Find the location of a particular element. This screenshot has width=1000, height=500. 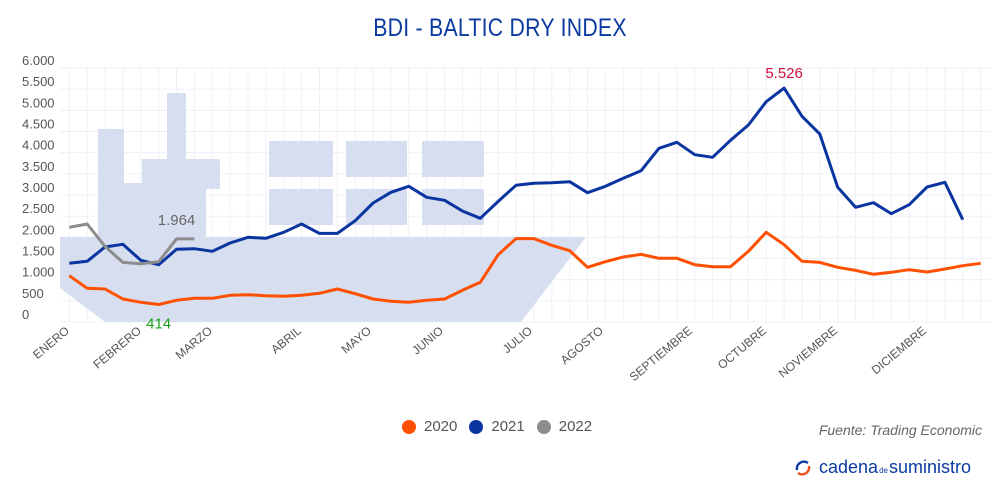

legend-item-2022: 2022 is located at coordinates (564, 426).